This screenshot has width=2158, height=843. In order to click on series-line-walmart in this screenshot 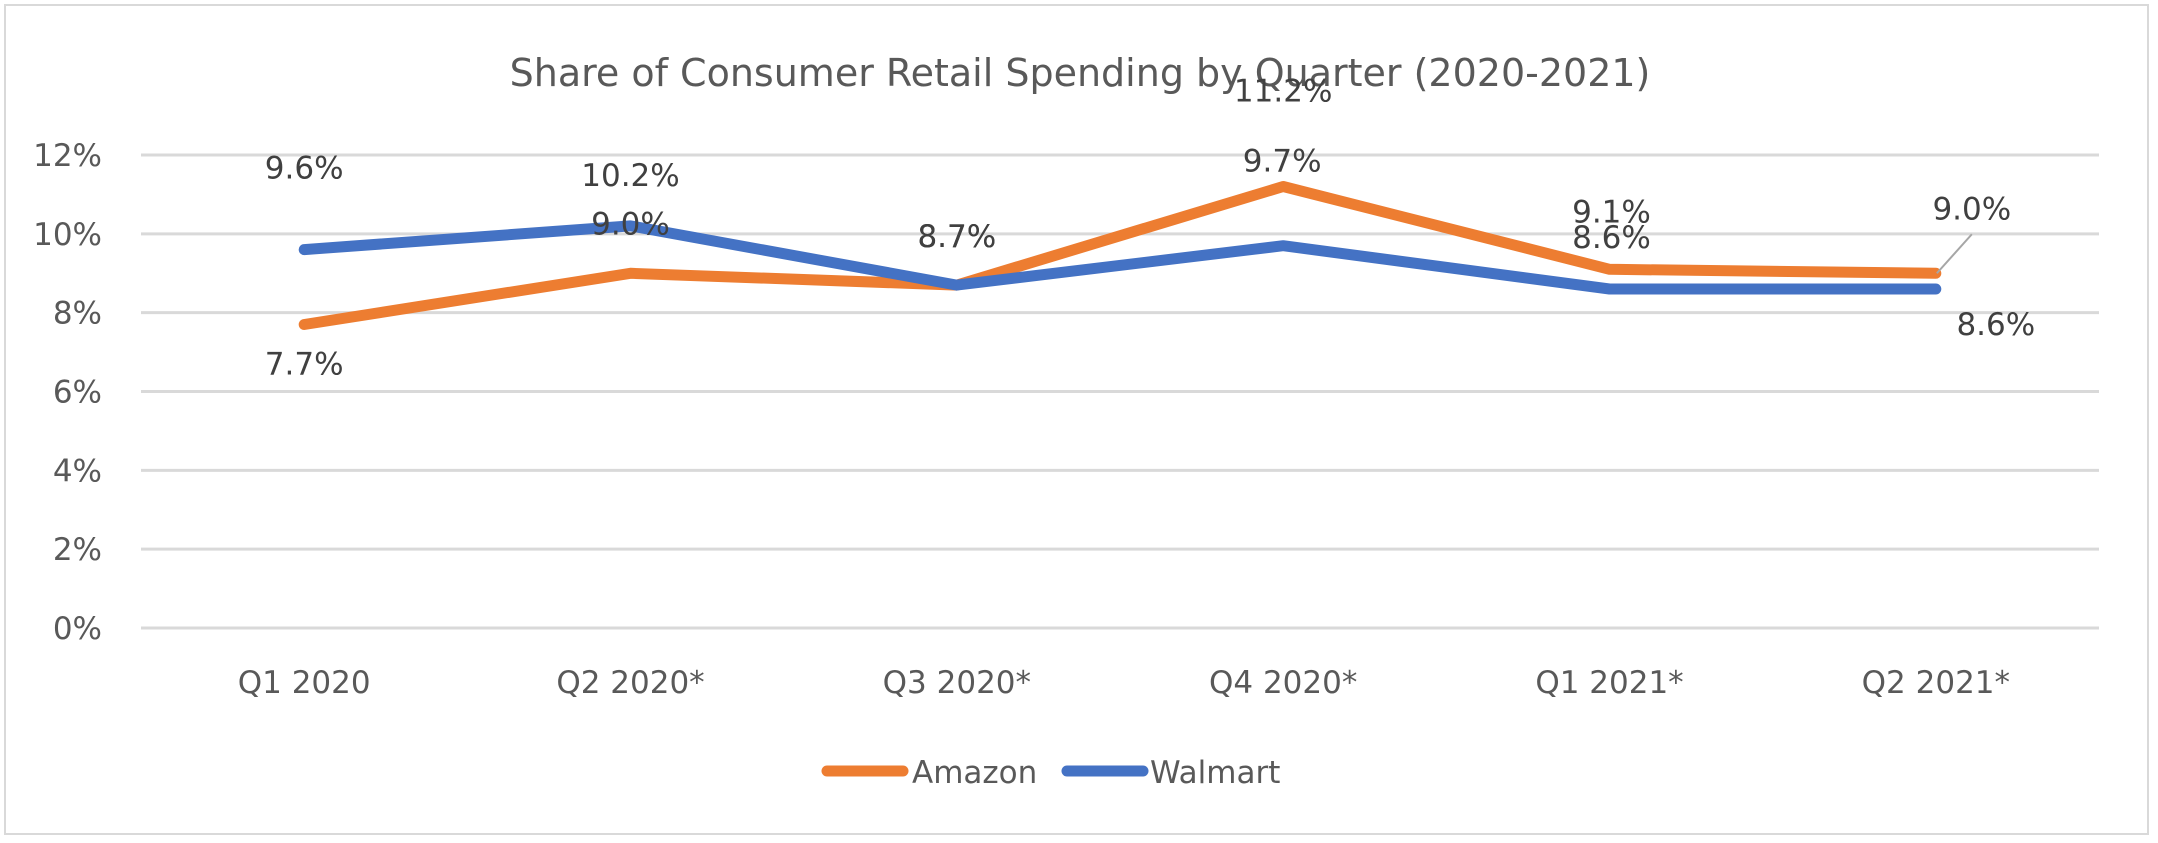, I will do `click(1120, 257)`.